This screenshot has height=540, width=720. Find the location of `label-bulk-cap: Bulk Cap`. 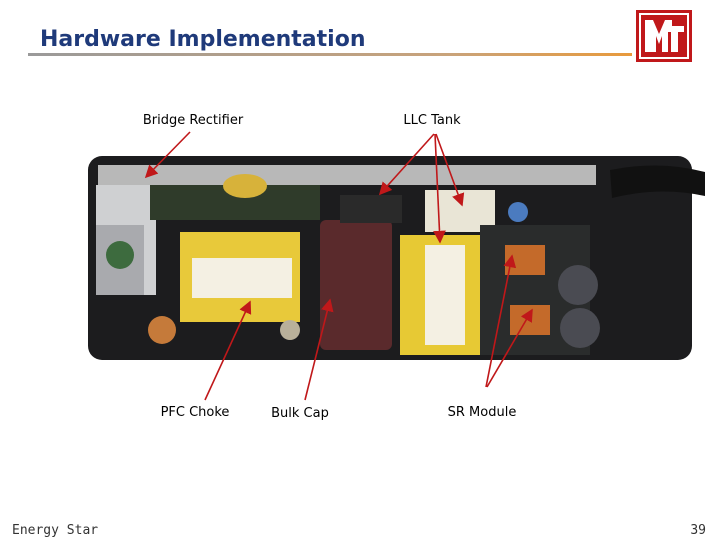

label-bulk-cap: Bulk Cap is located at coordinates (300, 413).